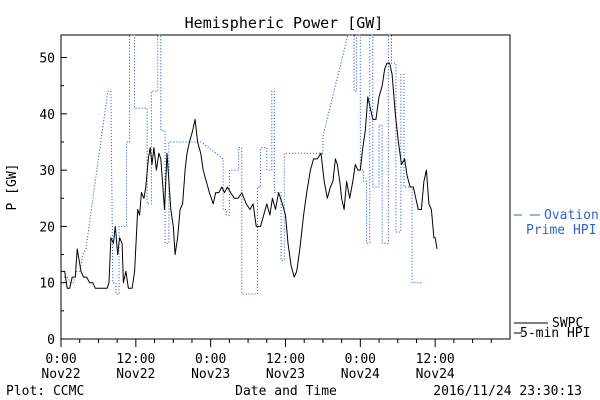 This screenshot has height=400, width=600. What do you see at coordinates (47, 171) in the screenshot?
I see `y-tick-label: 30` at bounding box center [47, 171].